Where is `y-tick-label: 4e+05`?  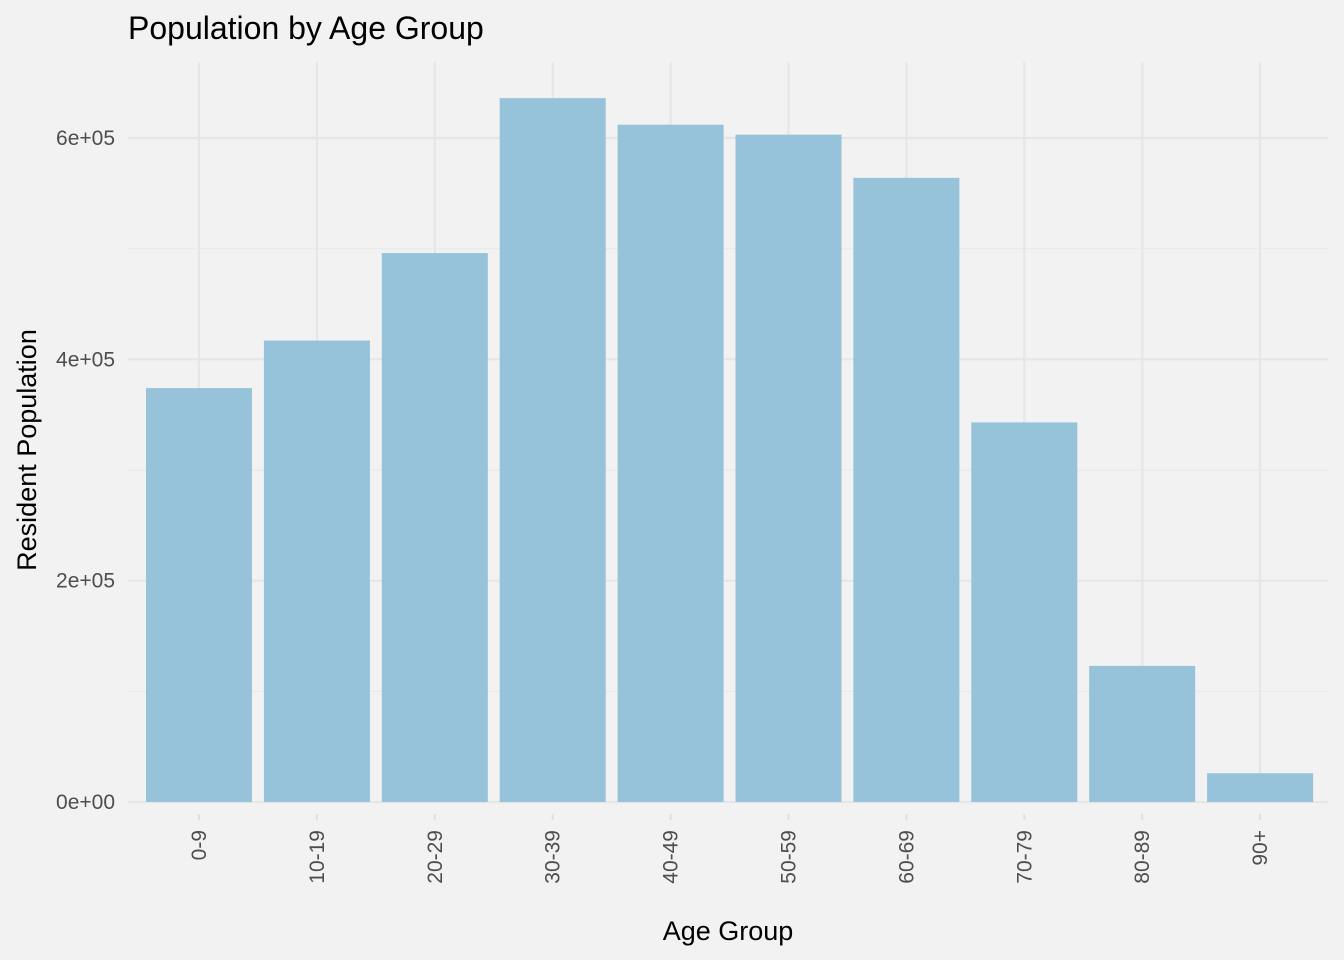
y-tick-label: 4e+05 is located at coordinates (85, 359).